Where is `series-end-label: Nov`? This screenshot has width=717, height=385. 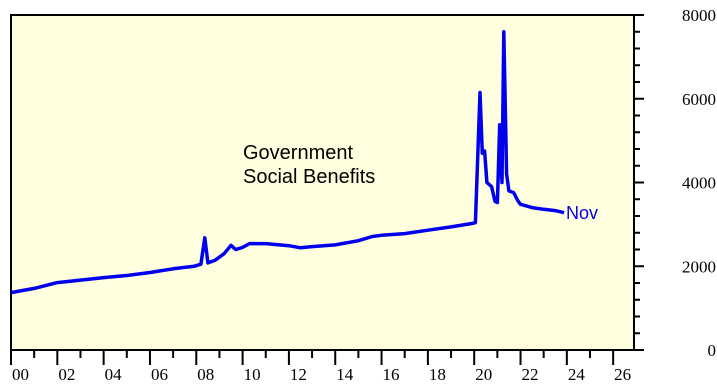
series-end-label: Nov is located at coordinates (582, 213).